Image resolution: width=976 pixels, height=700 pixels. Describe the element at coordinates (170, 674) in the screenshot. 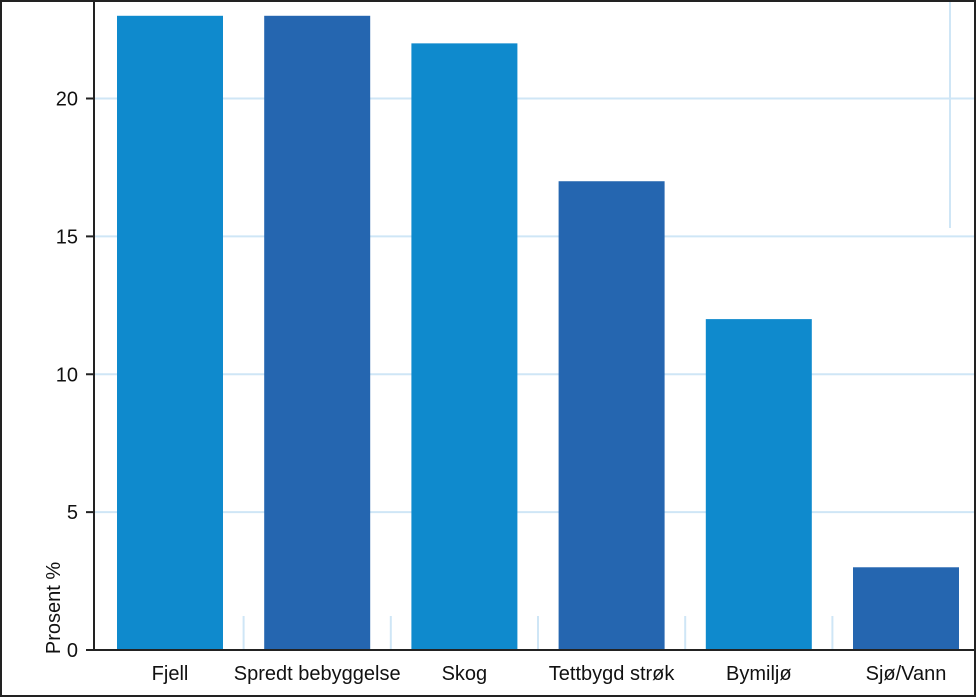

I see `x-tick-label-1: Fjell` at that location.